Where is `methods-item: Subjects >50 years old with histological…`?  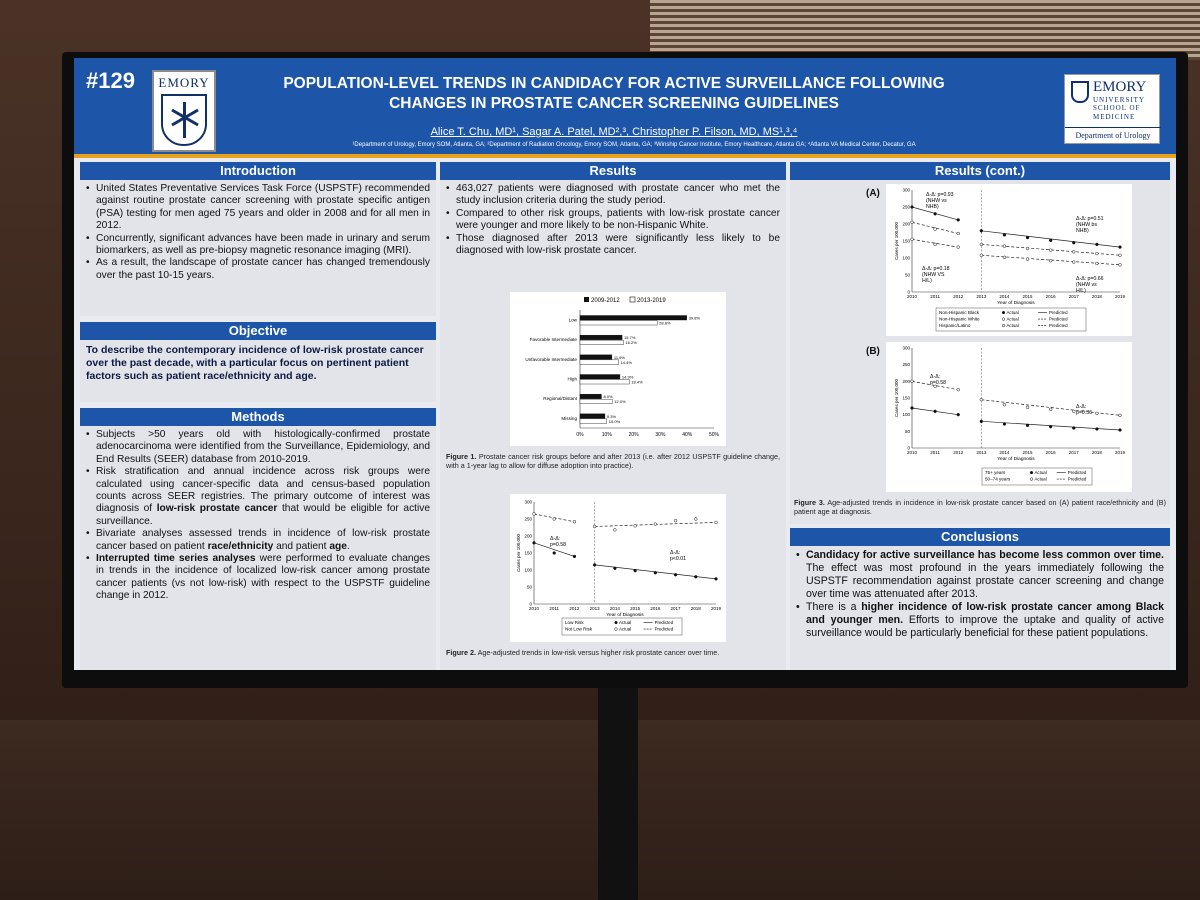
methods-item: Subjects >50 years old with histological… is located at coordinates (258, 447).